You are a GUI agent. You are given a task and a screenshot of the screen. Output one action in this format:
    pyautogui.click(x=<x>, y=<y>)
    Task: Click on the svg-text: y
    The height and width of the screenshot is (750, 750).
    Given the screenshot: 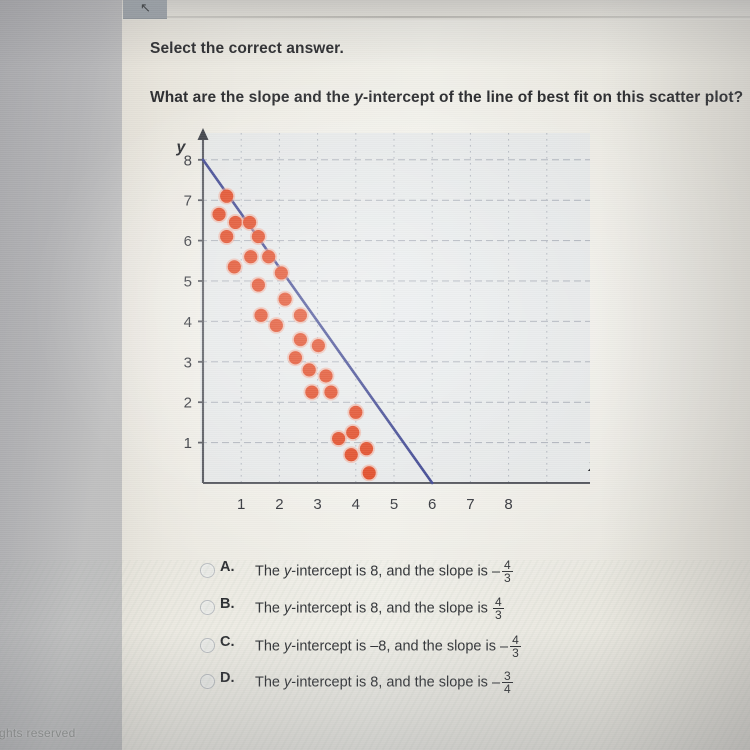 What is the action you would take?
    pyautogui.click(x=181, y=147)
    